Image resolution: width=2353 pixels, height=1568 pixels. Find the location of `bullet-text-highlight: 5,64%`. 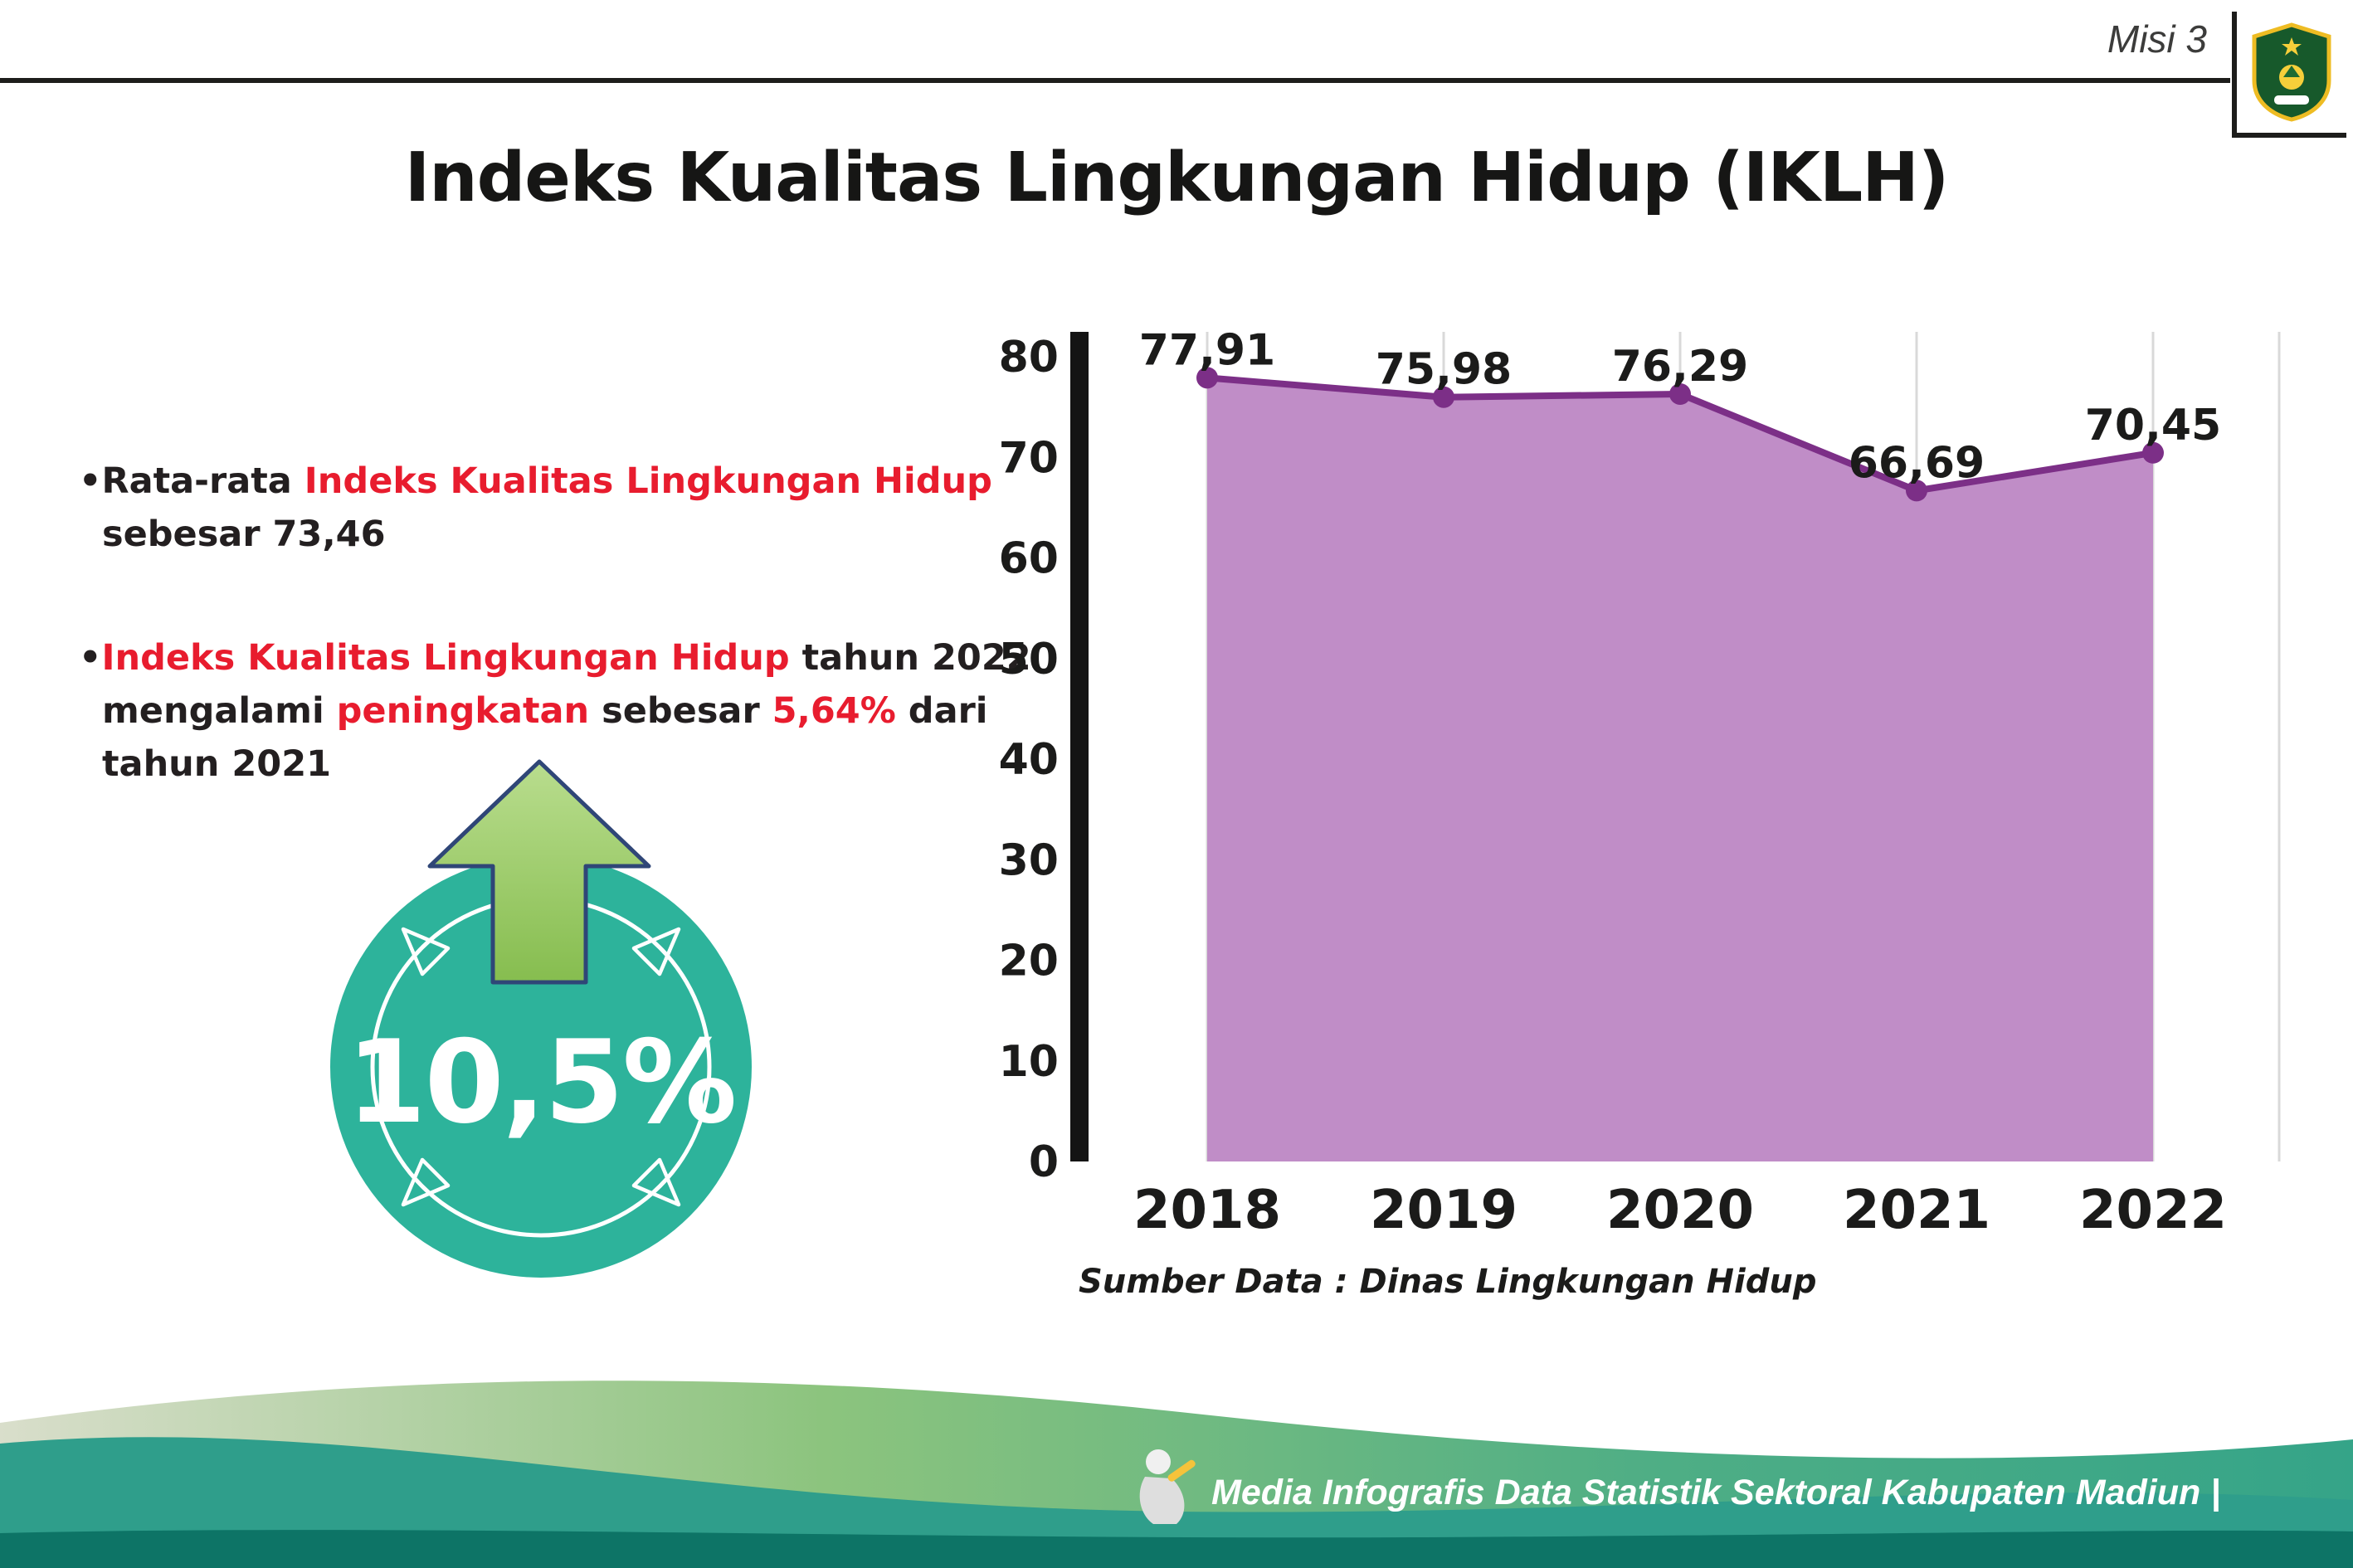

bullet-text-highlight: 5,64% is located at coordinates (834, 711).